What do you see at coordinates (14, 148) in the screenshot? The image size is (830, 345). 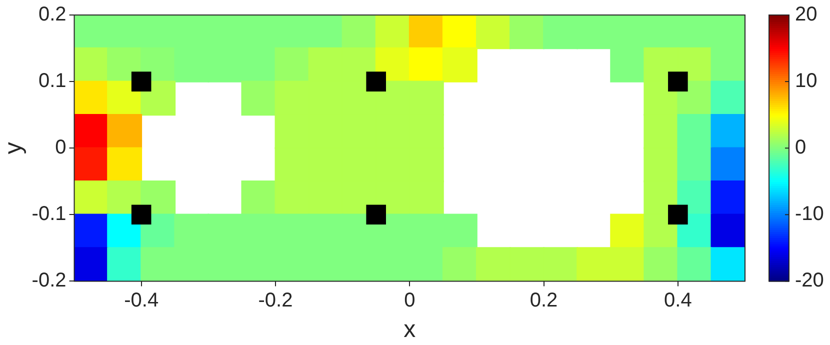 I see `y-axis-title: y` at bounding box center [14, 148].